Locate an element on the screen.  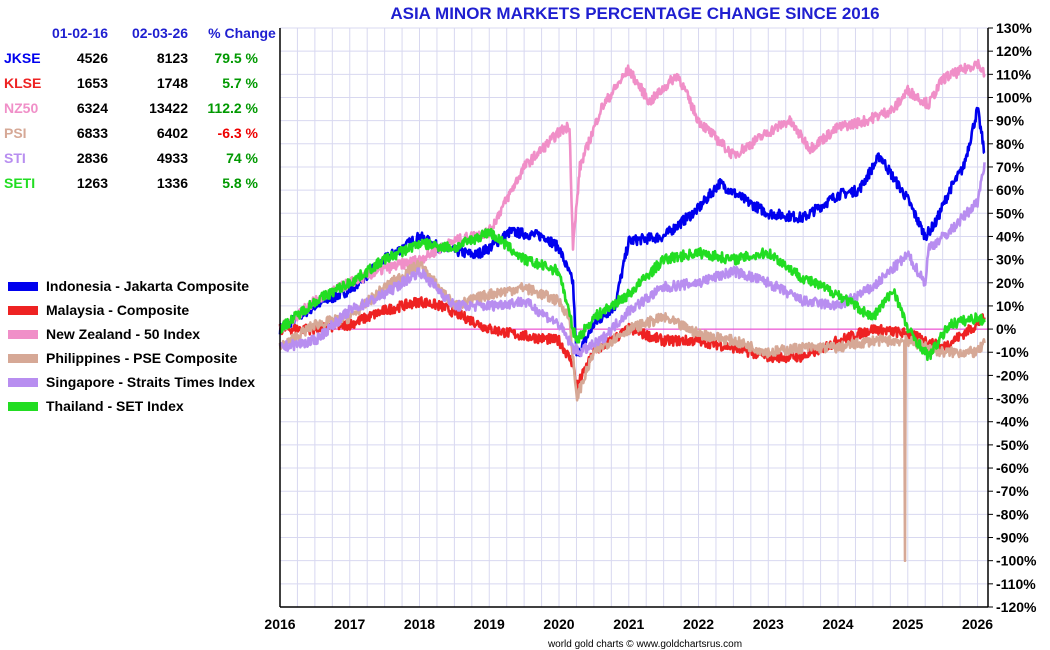
table-change-value: -6.3 % is located at coordinates (238, 133).